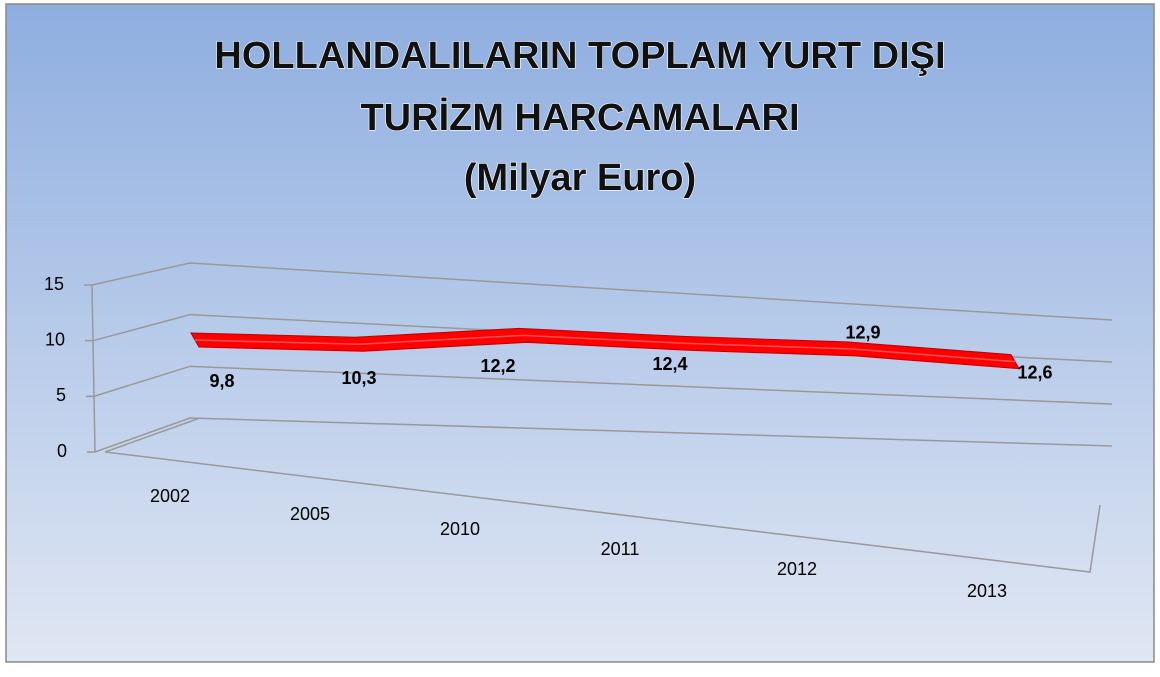 This screenshot has height=677, width=1160. I want to click on floor-edge, so click(152, 435).